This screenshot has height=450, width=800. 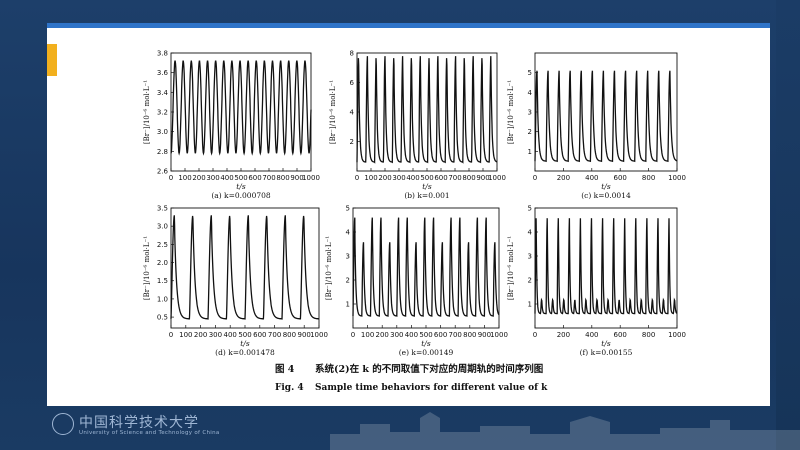 What do you see at coordinates (352, 83) in the screenshot?
I see `y-tick-label: 6` at bounding box center [352, 83].